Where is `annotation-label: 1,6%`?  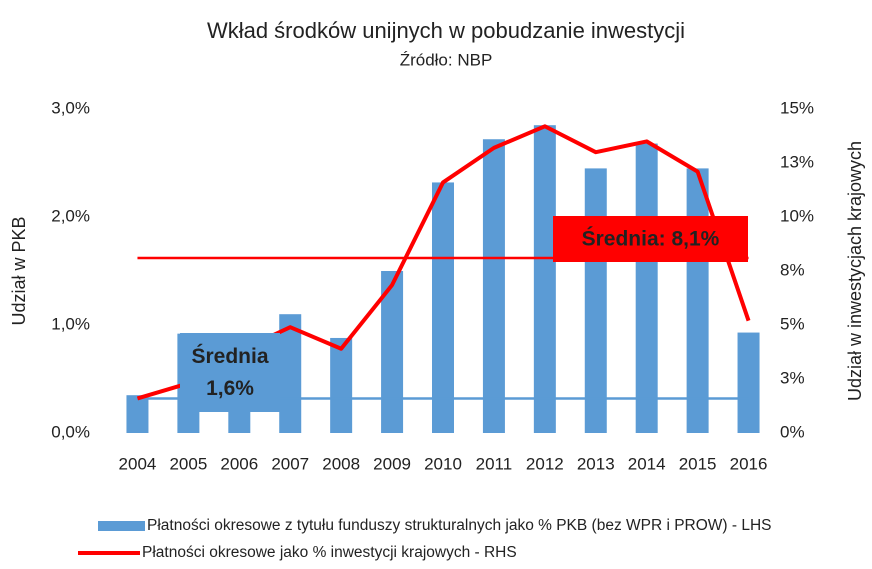
annotation-label: 1,6% is located at coordinates (230, 388).